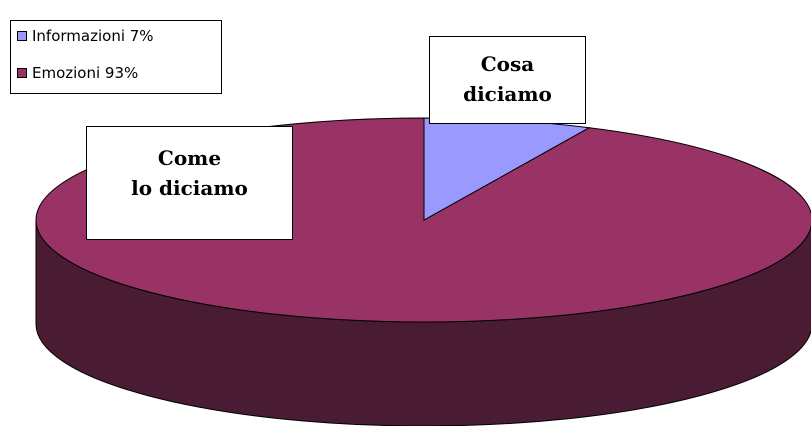  Describe the element at coordinates (22, 73) in the screenshot. I see `legend-swatch-emozioni` at that location.